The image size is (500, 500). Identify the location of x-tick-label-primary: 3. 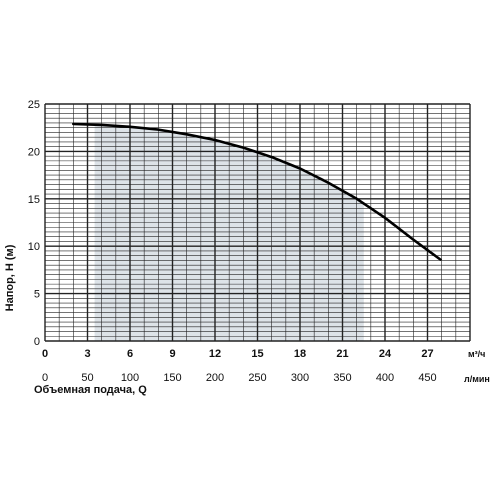
(87, 354).